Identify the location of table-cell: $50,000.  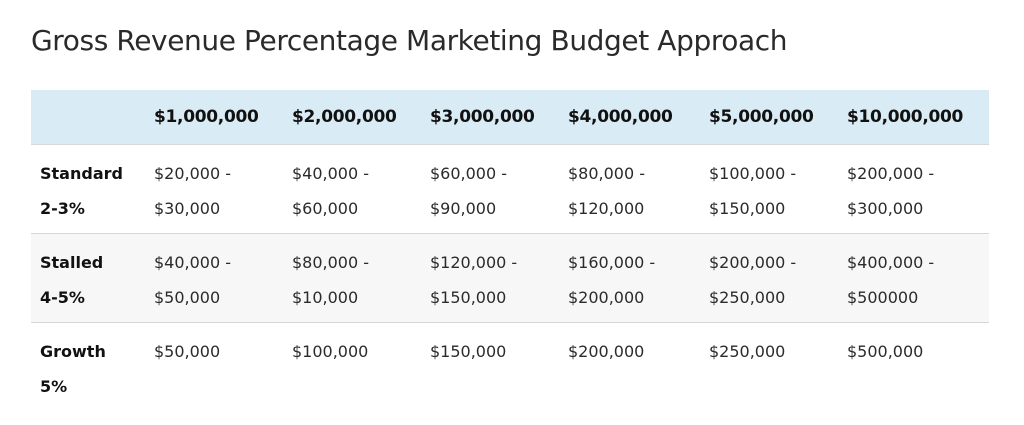
(214, 367).